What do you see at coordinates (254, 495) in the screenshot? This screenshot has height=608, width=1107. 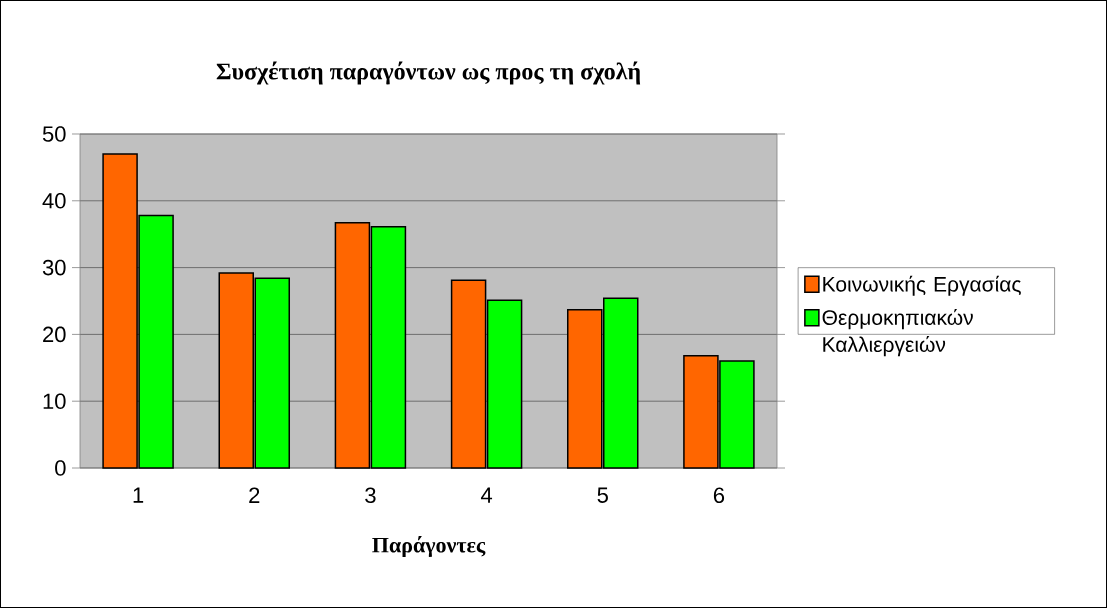 I see `x-tick-label: 2` at bounding box center [254, 495].